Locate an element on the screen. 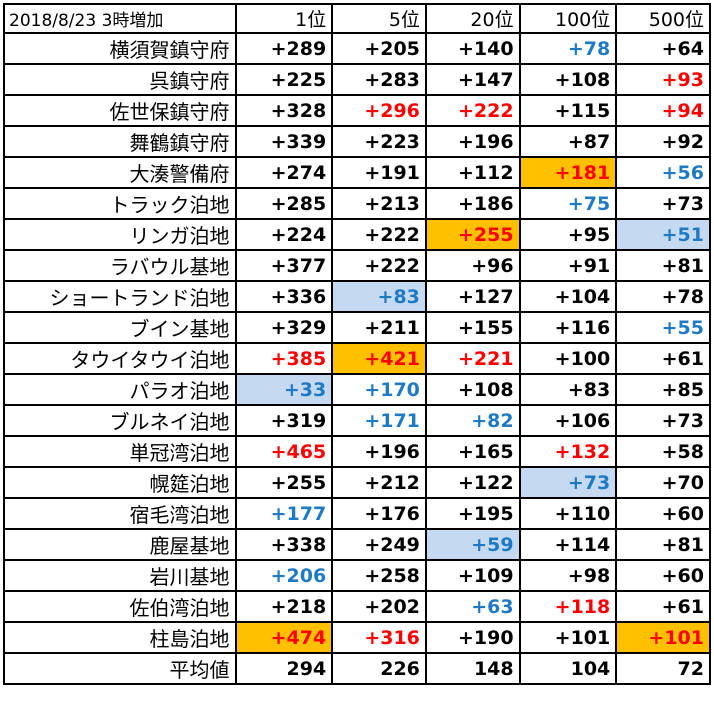  increase-value-rank-1: +255 is located at coordinates (284, 482).